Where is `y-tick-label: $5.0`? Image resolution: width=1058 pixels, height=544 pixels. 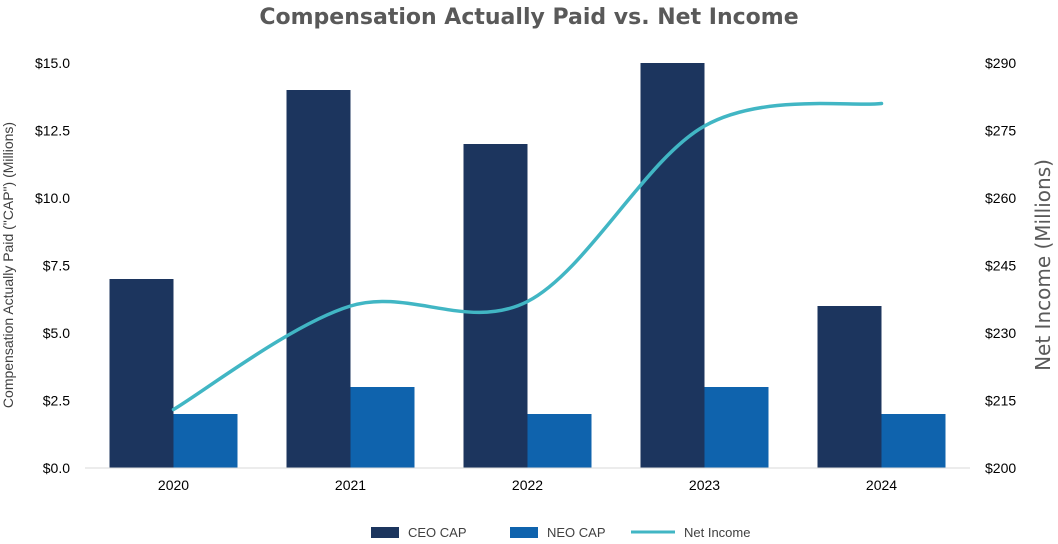
y-tick-label: $5.0 is located at coordinates (56, 333).